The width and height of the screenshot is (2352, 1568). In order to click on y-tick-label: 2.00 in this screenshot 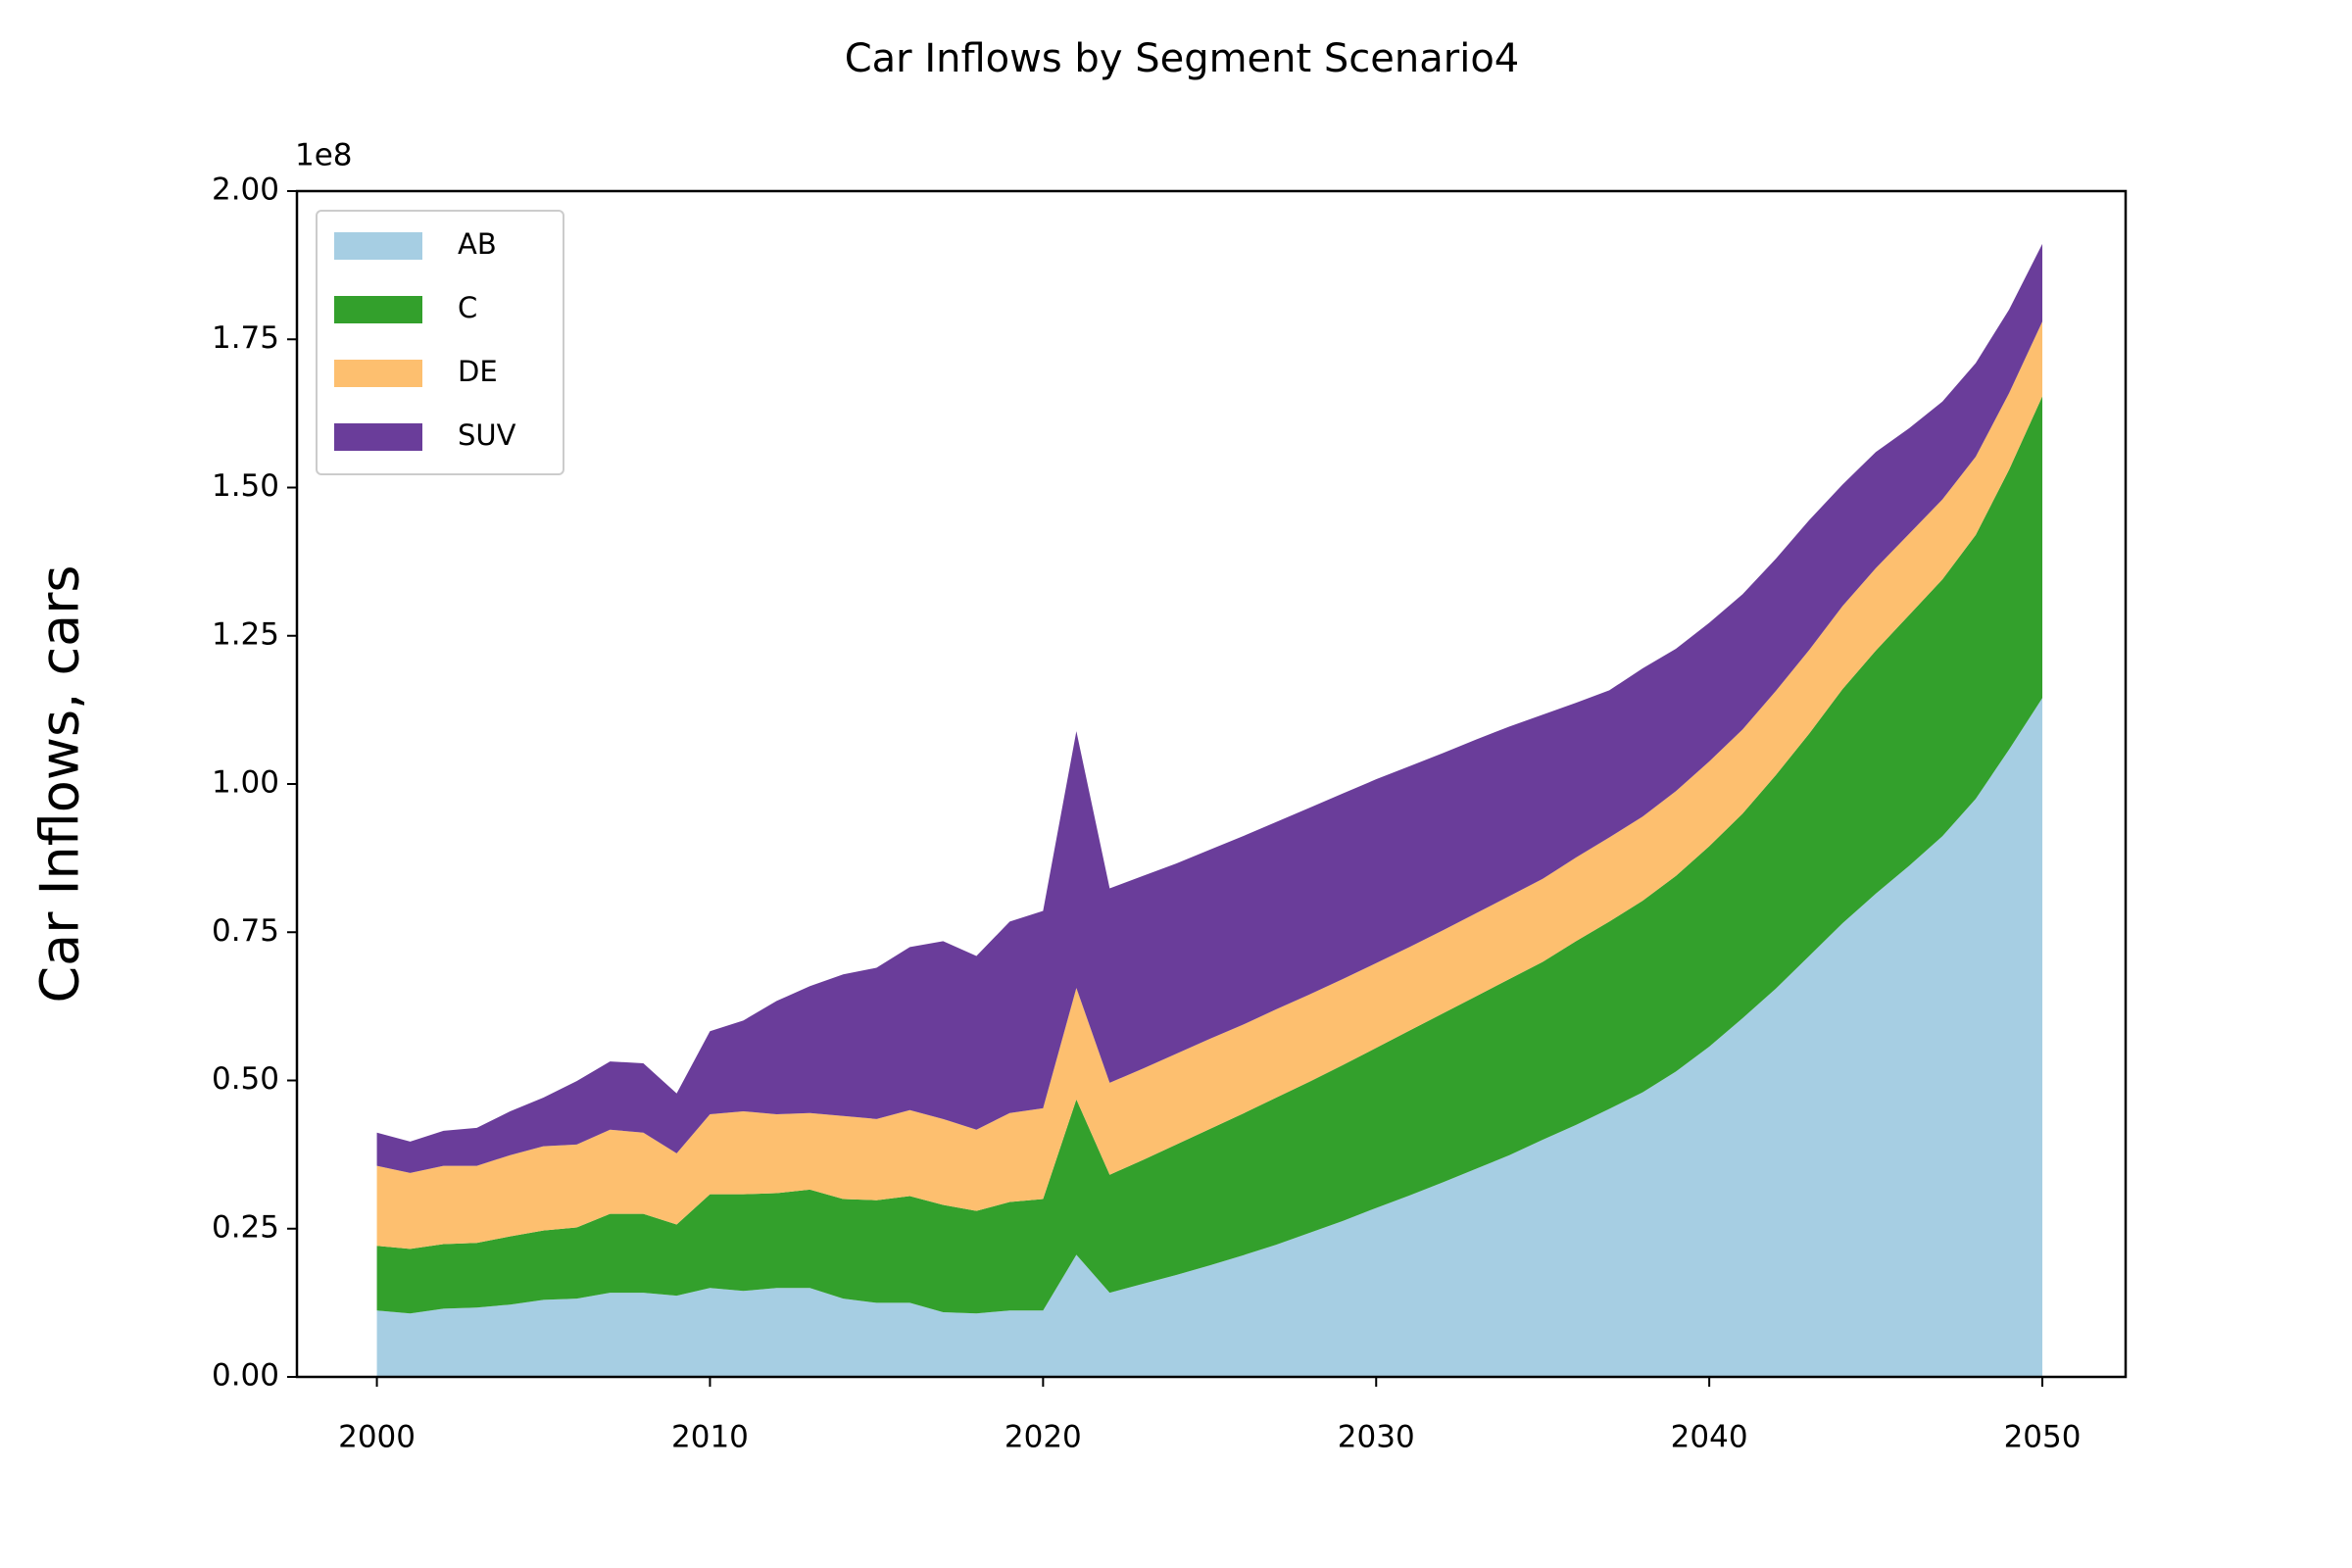, I will do `click(245, 190)`.